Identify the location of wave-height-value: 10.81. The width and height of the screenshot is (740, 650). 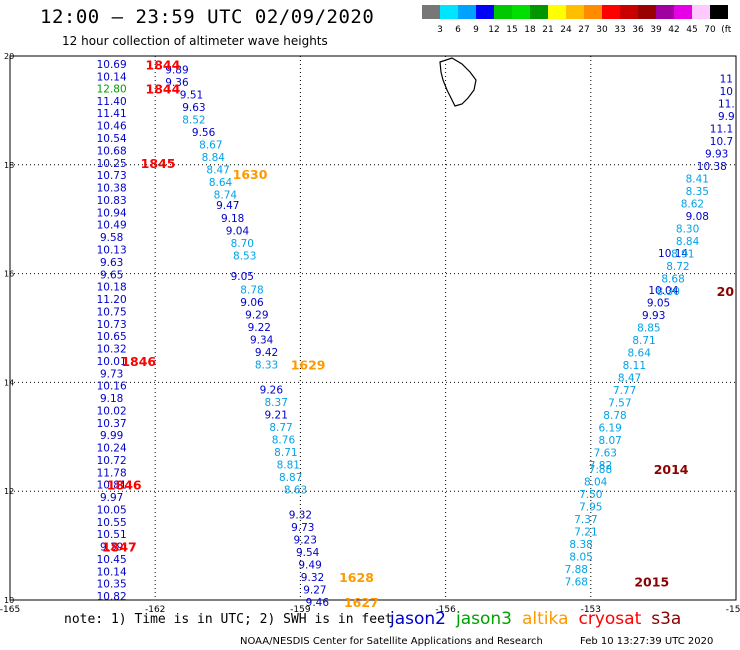
(112, 486).